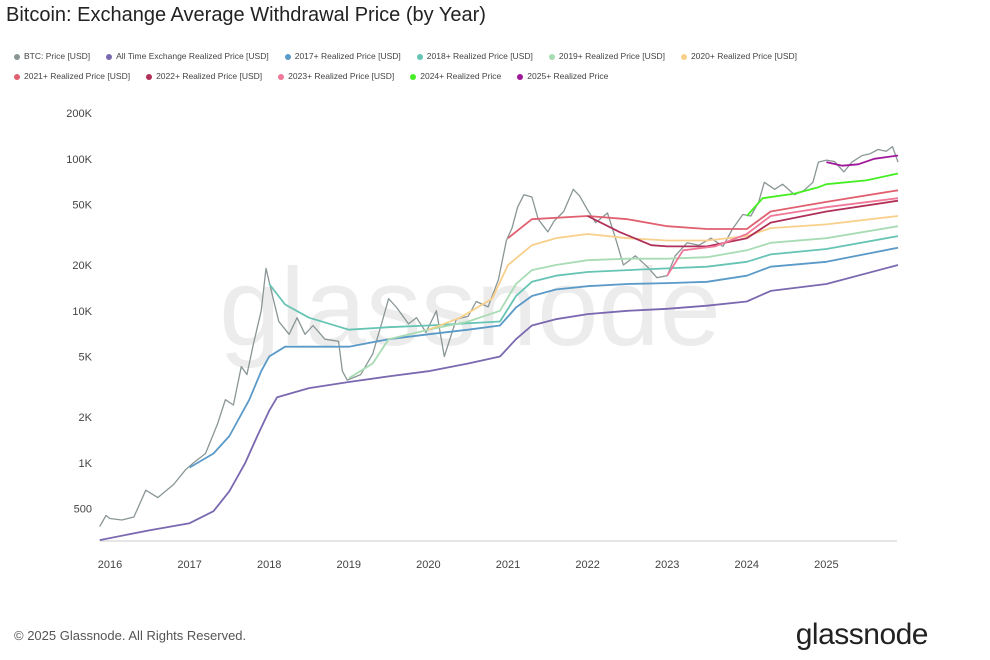 The image size is (990, 660). I want to click on legend-label: 2019+ Realized Price [USD], so click(611, 56).